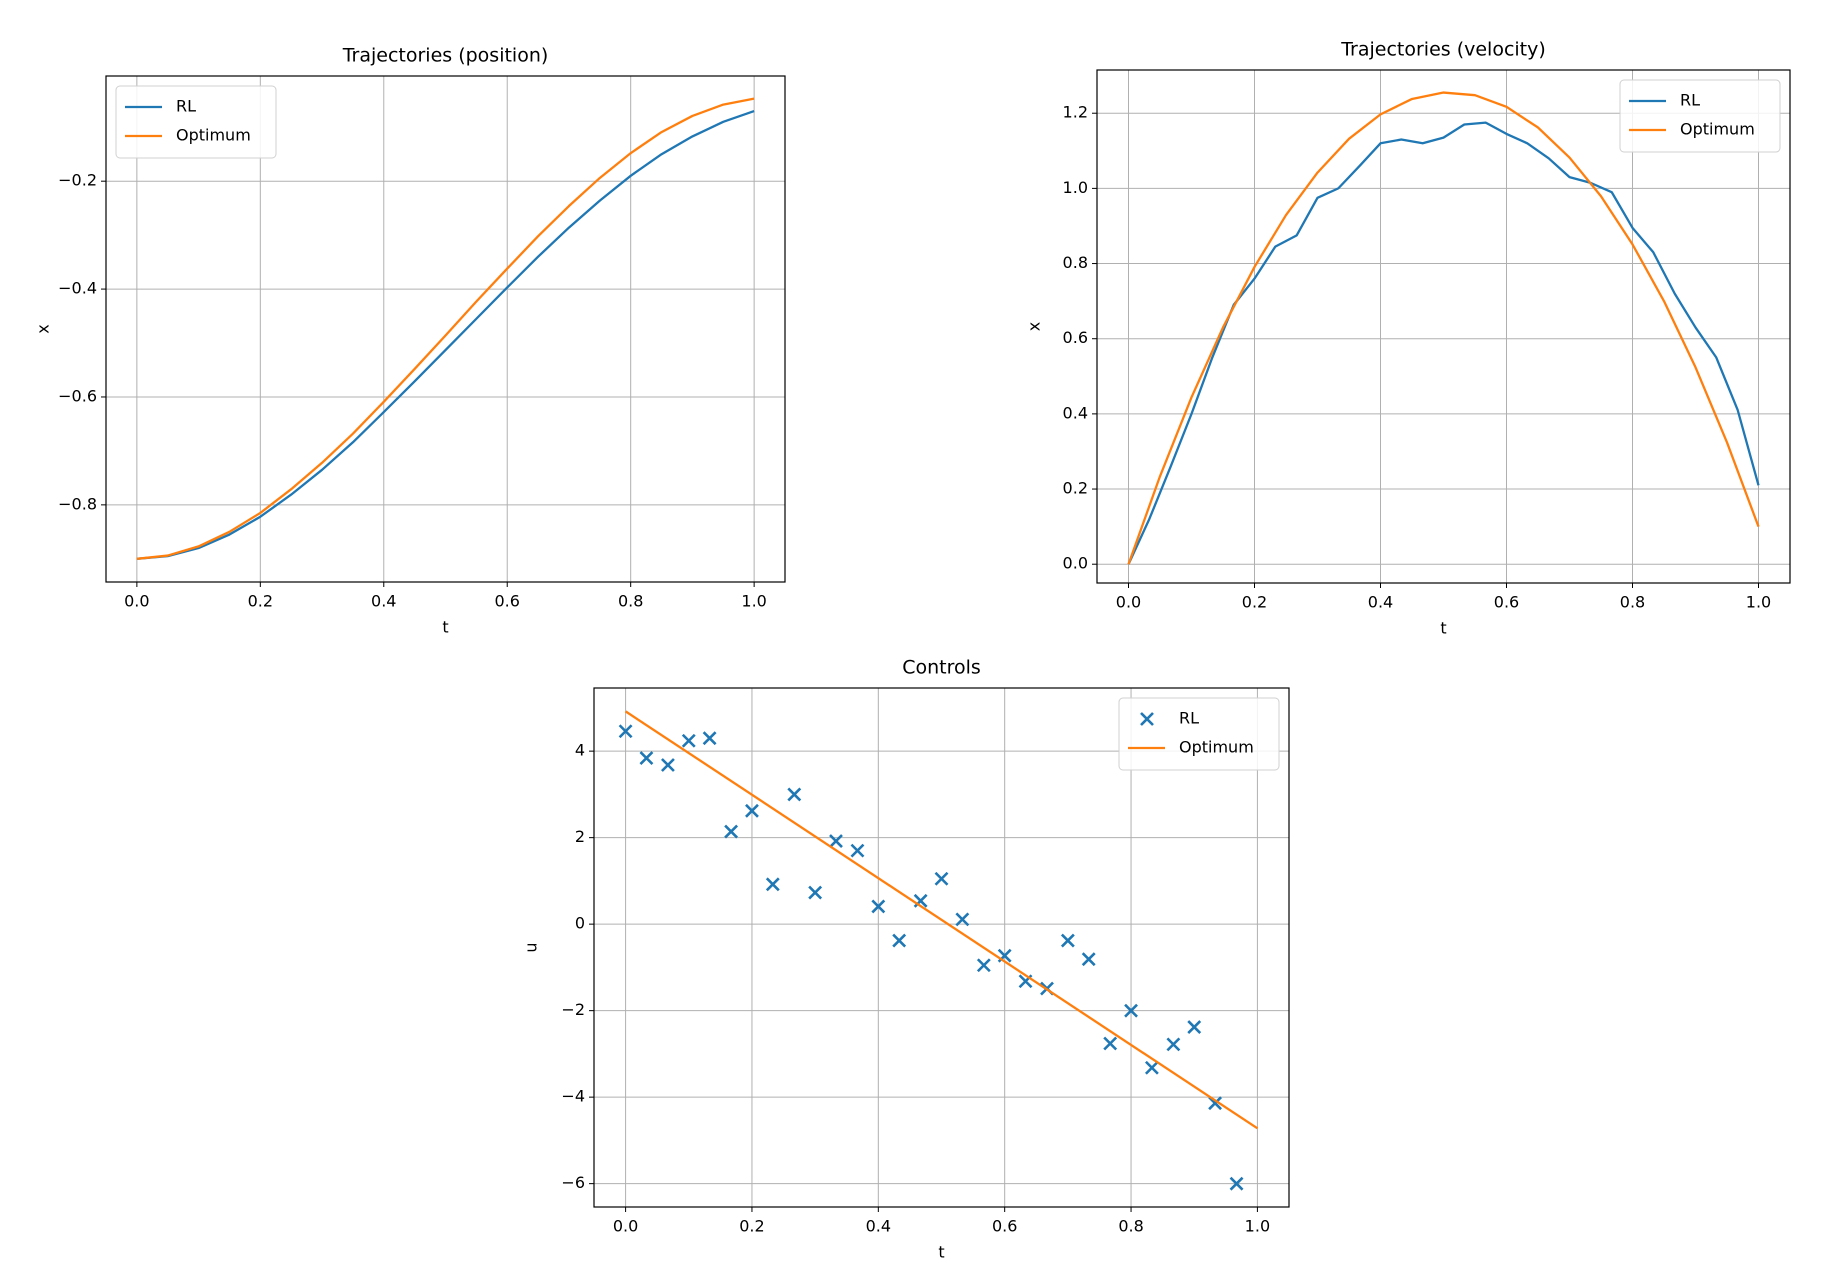 Image resolution: width=1832 pixels, height=1280 pixels. What do you see at coordinates (573, 1096) in the screenshot?
I see `y-tick-label: −4` at bounding box center [573, 1096].